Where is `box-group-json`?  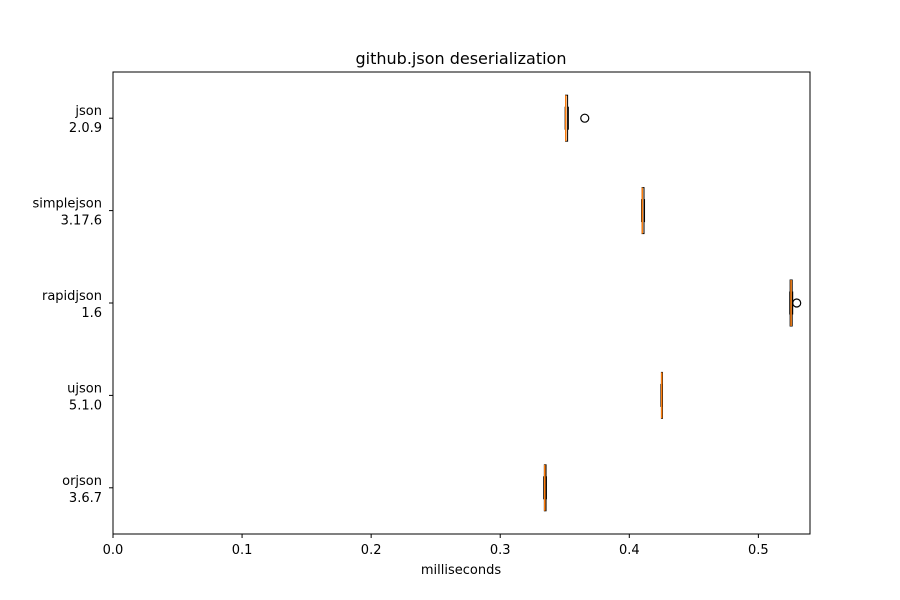
box-group-json is located at coordinates (577, 118).